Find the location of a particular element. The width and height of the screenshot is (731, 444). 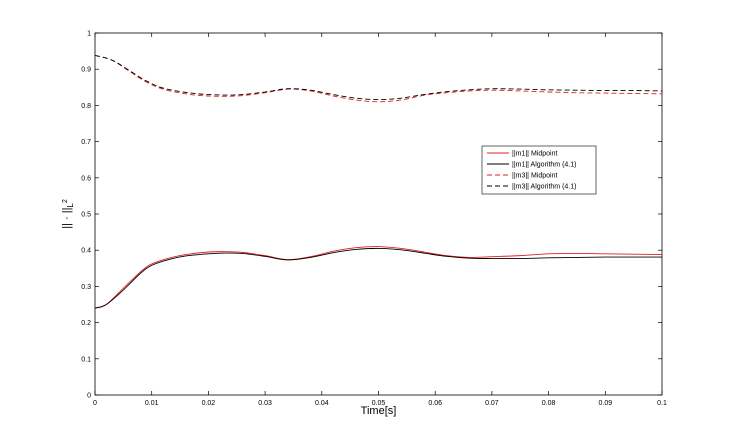

x-tick-label: 0.04 is located at coordinates (322, 403).